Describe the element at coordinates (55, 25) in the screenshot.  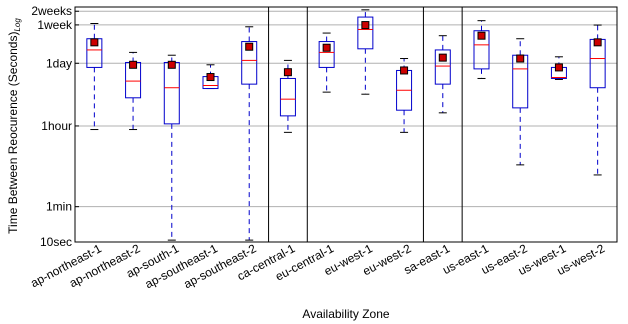
I see `y-tick-label-4: 1week` at that location.